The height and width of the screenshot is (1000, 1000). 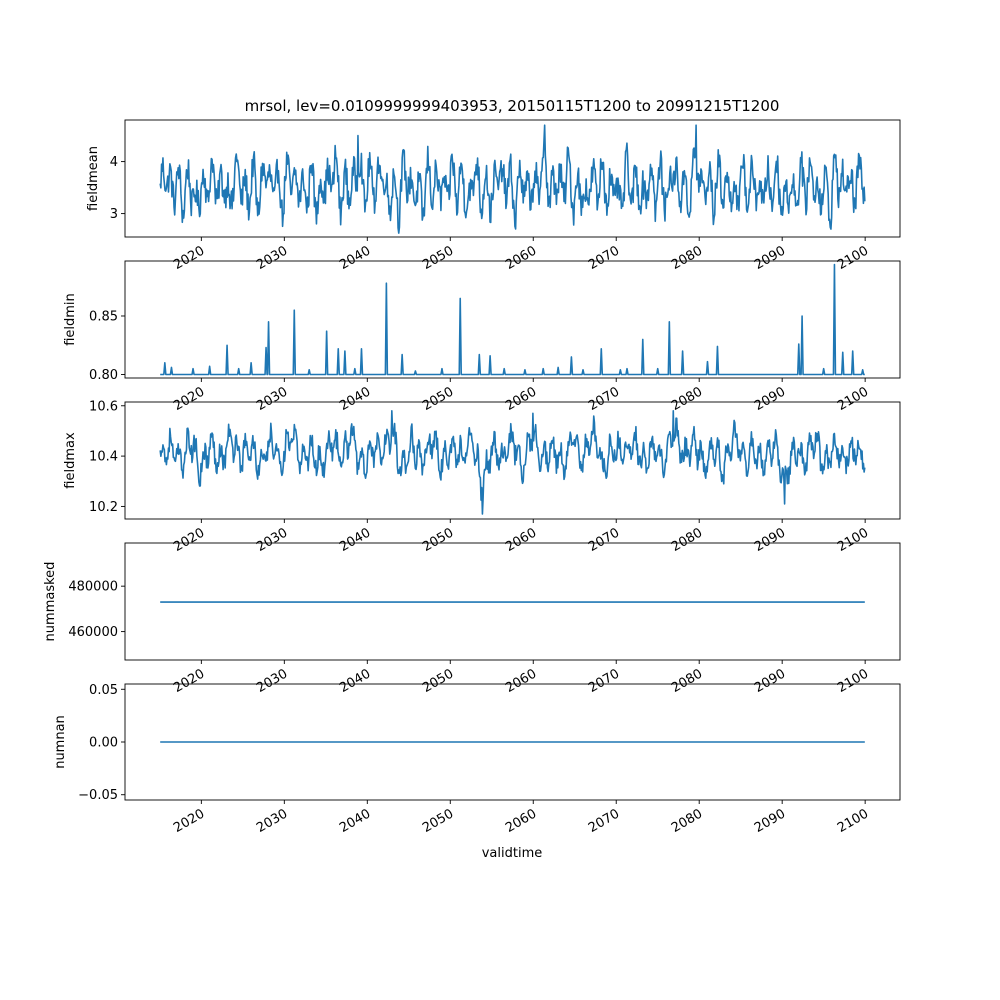 I want to click on y-tick-label: 4, so click(x=114, y=162).